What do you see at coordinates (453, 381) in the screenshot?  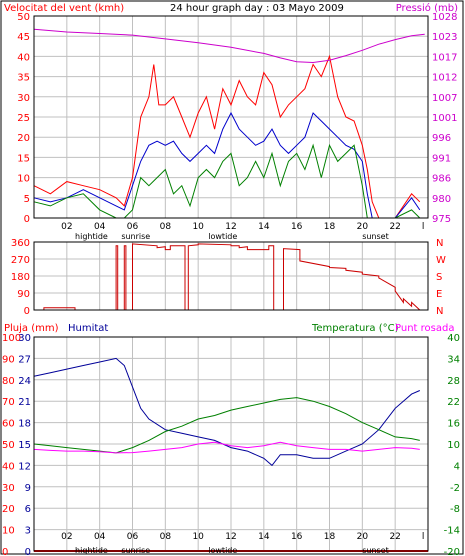 I see `temperature-tick-label: 28` at bounding box center [453, 381].